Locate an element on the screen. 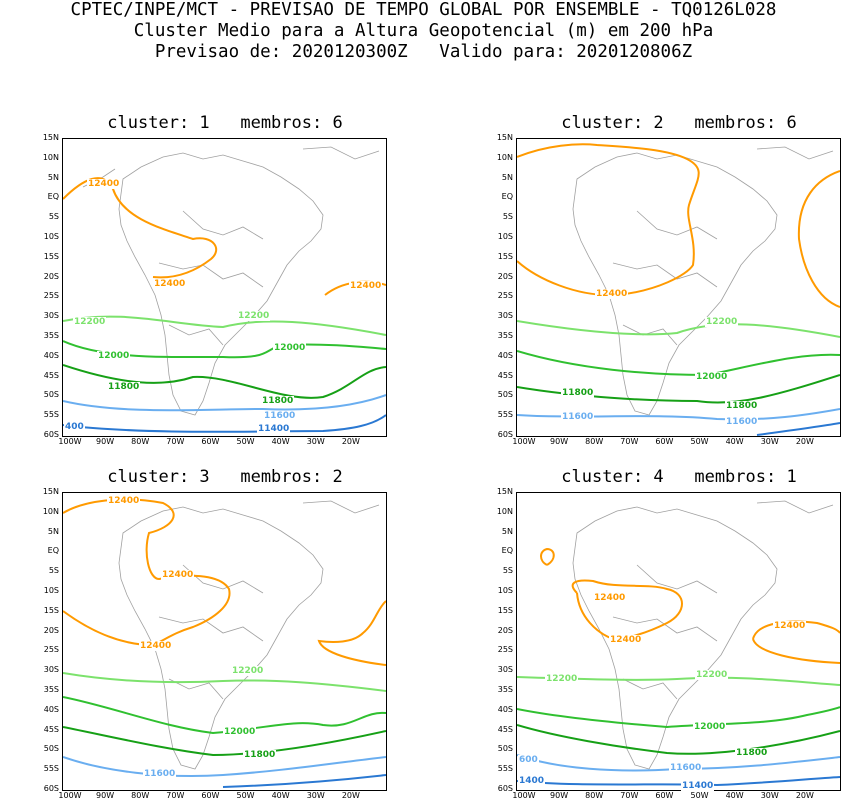 The image size is (847, 803). lon-tick-label: 80W is located at coordinates (594, 795).